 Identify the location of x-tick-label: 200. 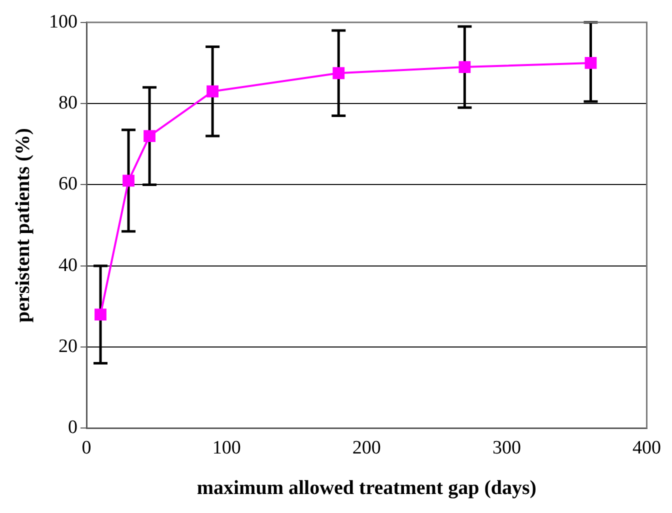
(366, 448).